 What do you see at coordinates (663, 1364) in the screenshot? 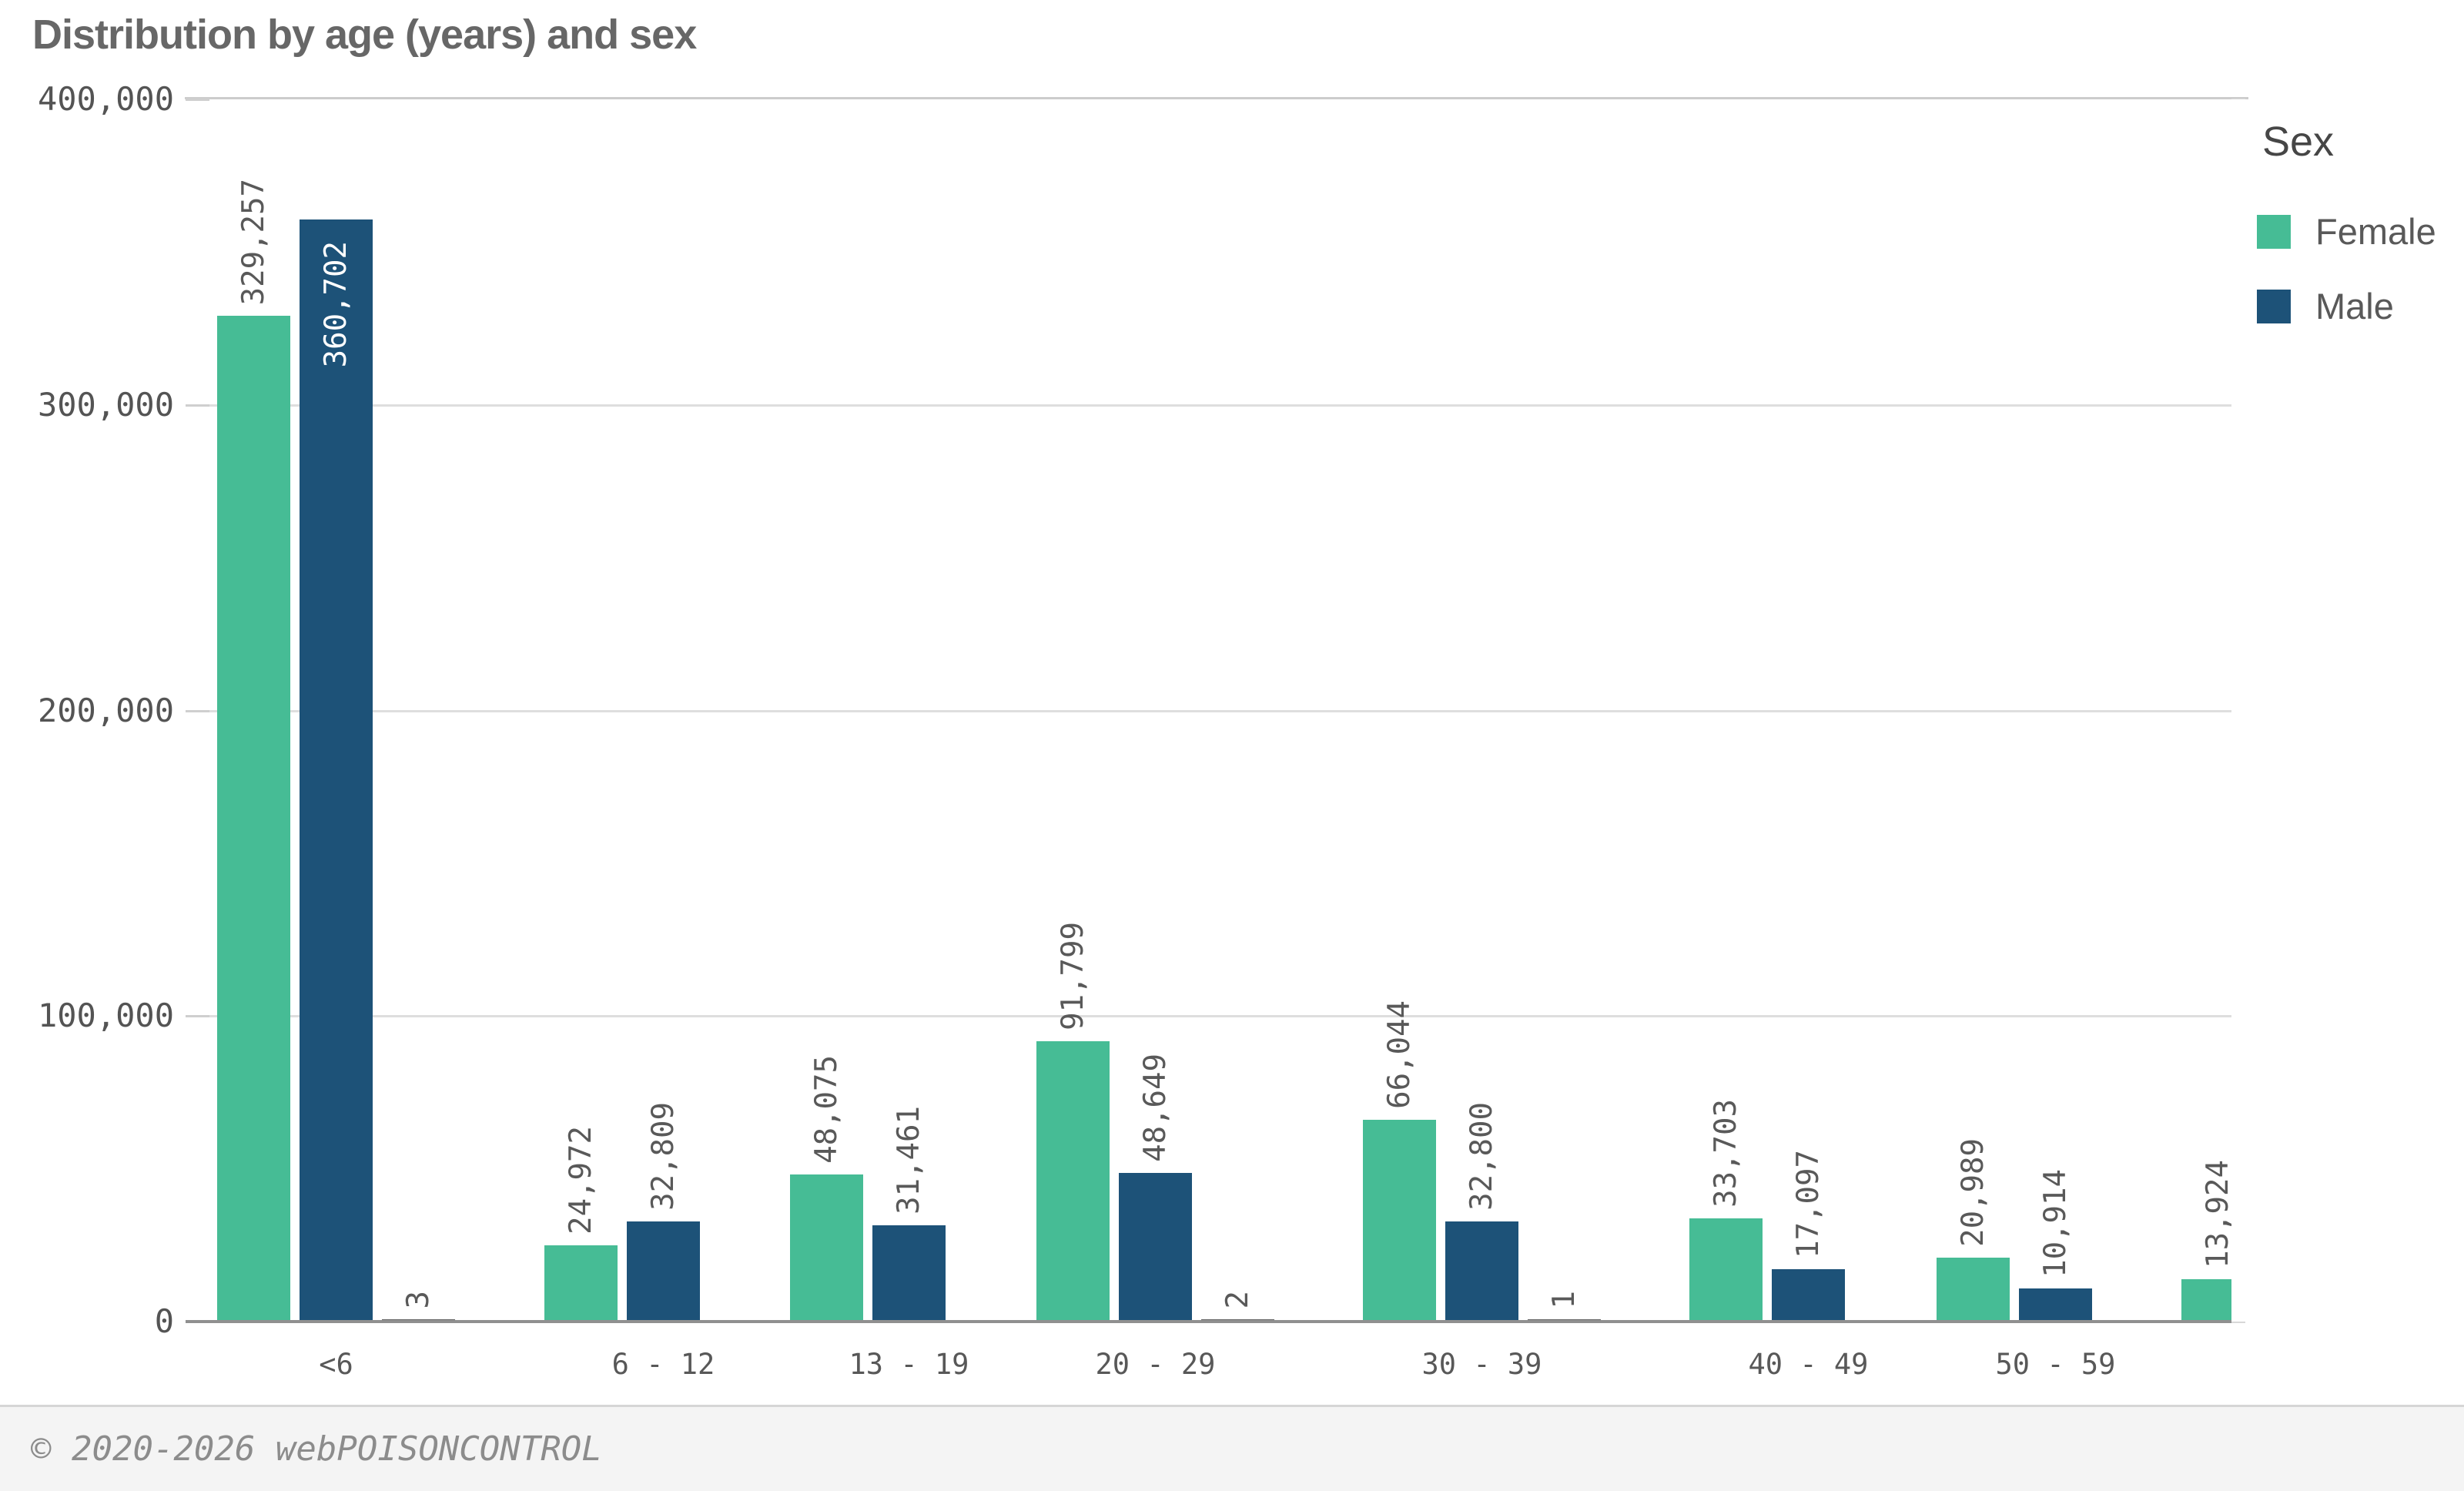
I see `x-category-label: 6 - 12` at bounding box center [663, 1364].